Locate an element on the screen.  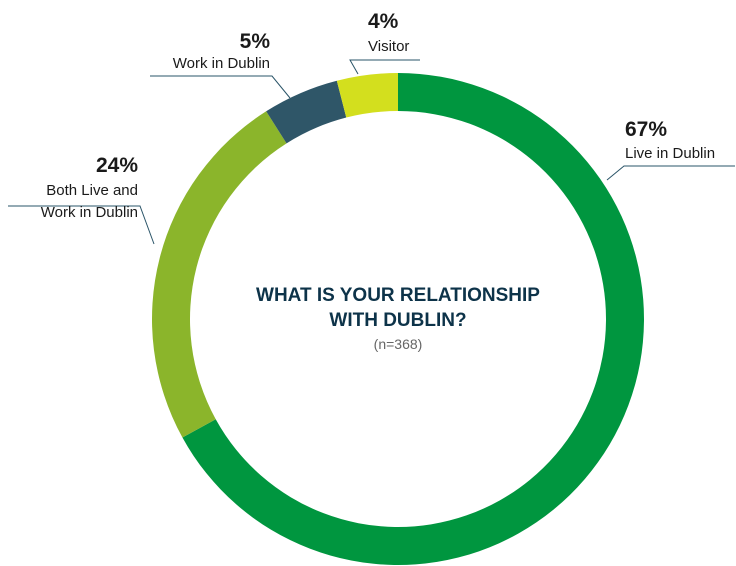
category-label: Visitor is located at coordinates (389, 46).